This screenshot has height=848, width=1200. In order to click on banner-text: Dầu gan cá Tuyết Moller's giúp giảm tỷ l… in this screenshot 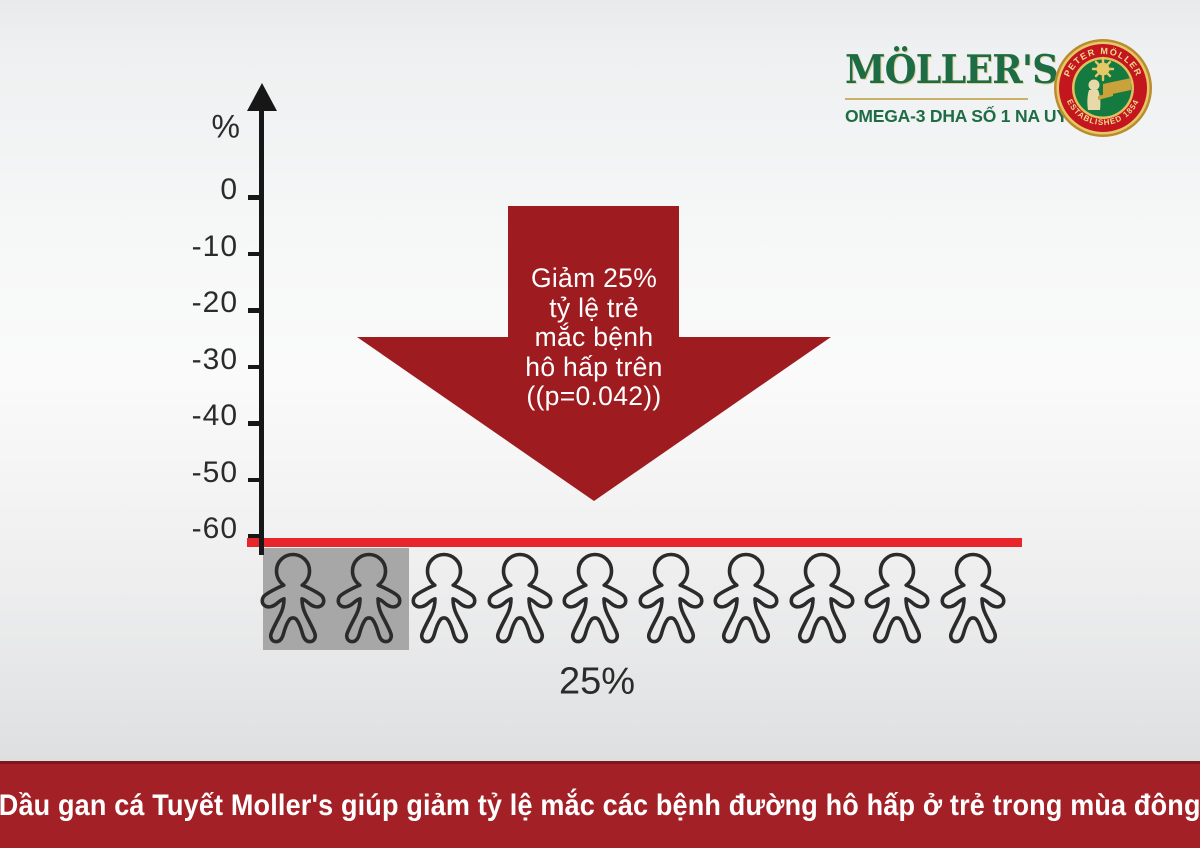, I will do `click(600, 805)`.